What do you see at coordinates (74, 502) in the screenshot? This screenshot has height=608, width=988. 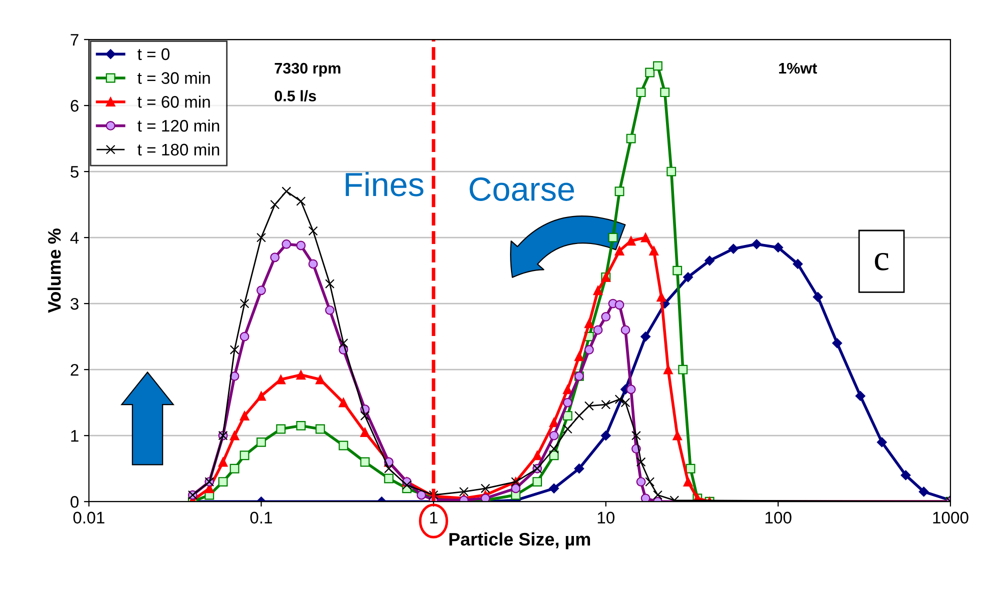 I see `y-tick-label: 0` at bounding box center [74, 502].